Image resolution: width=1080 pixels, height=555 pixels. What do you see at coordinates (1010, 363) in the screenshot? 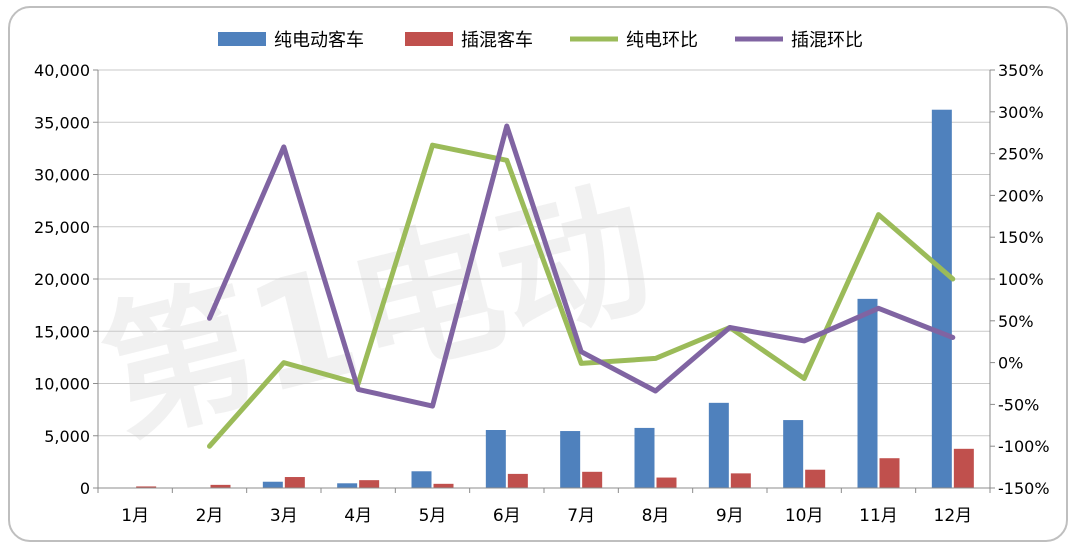
I see `right-tick-label: 0%` at bounding box center [1010, 363].